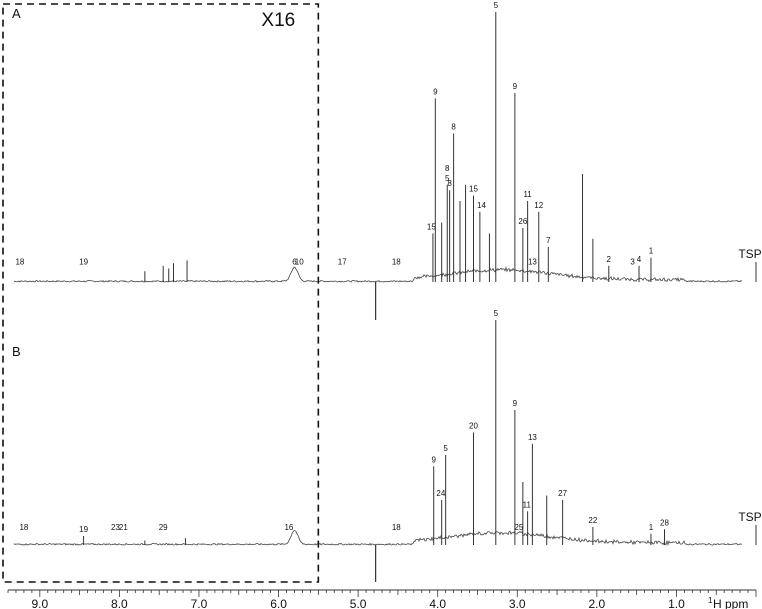 The image size is (762, 609). What do you see at coordinates (396, 262) in the screenshot?
I see `peak-label-A-22: 18` at bounding box center [396, 262].